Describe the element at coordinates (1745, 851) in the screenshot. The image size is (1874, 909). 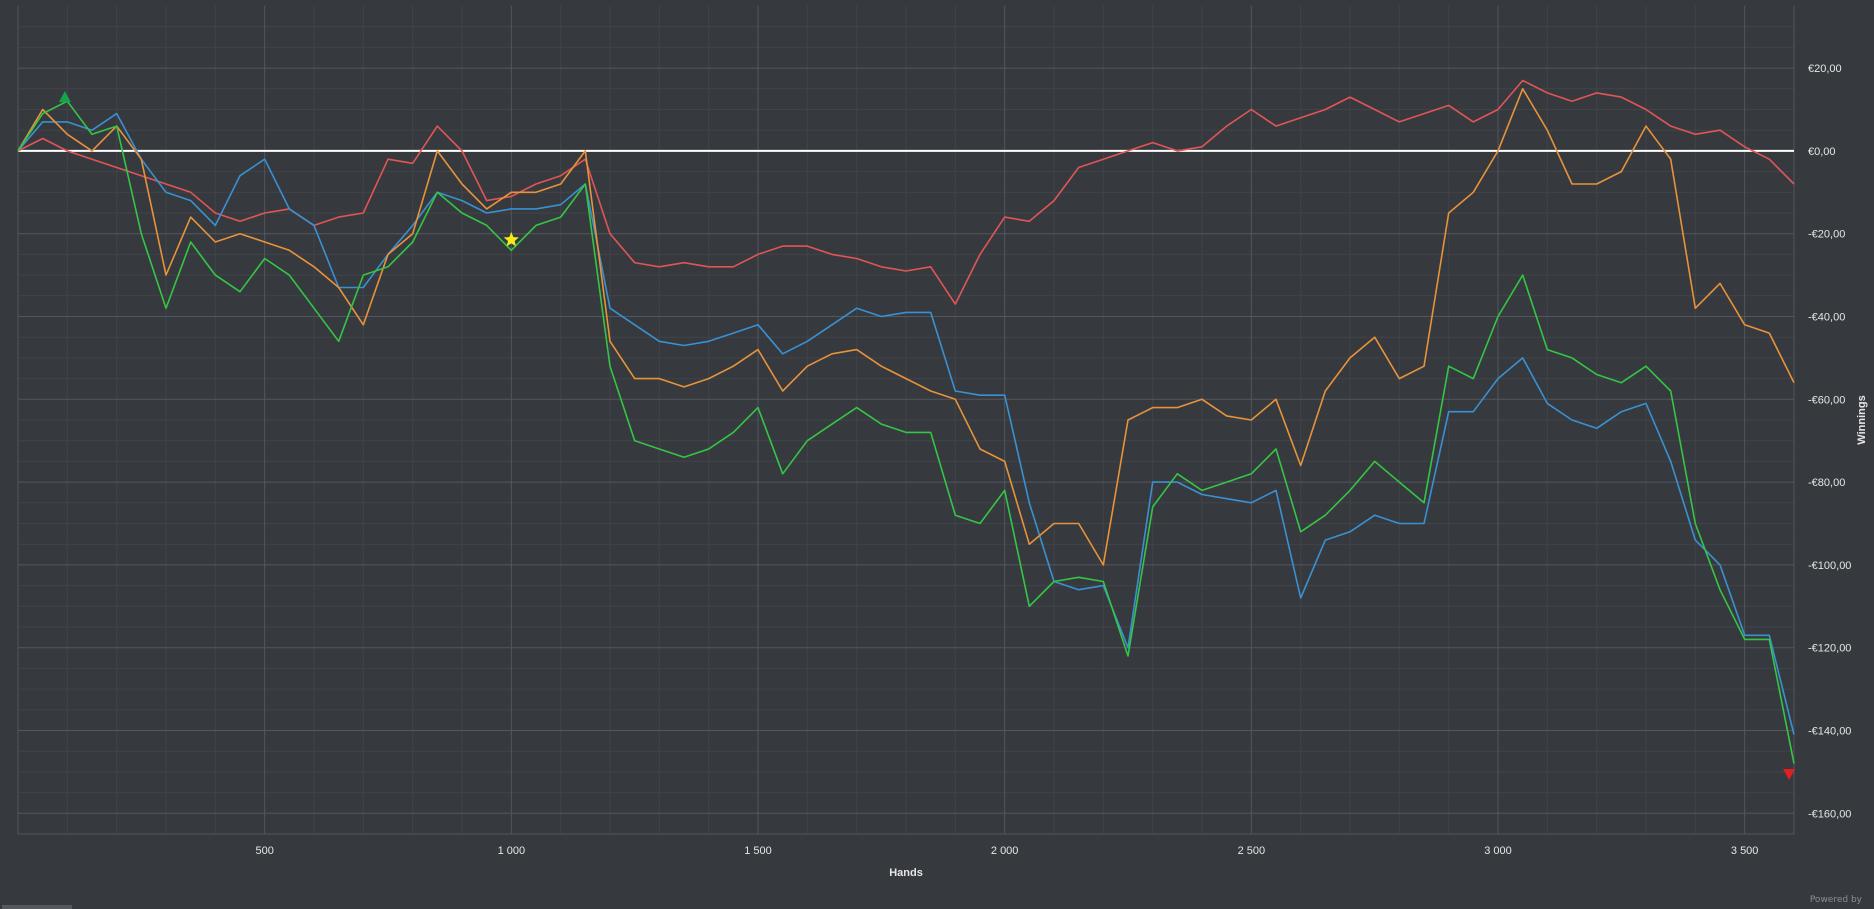
I see `x-tick-label: 3 500` at that location.